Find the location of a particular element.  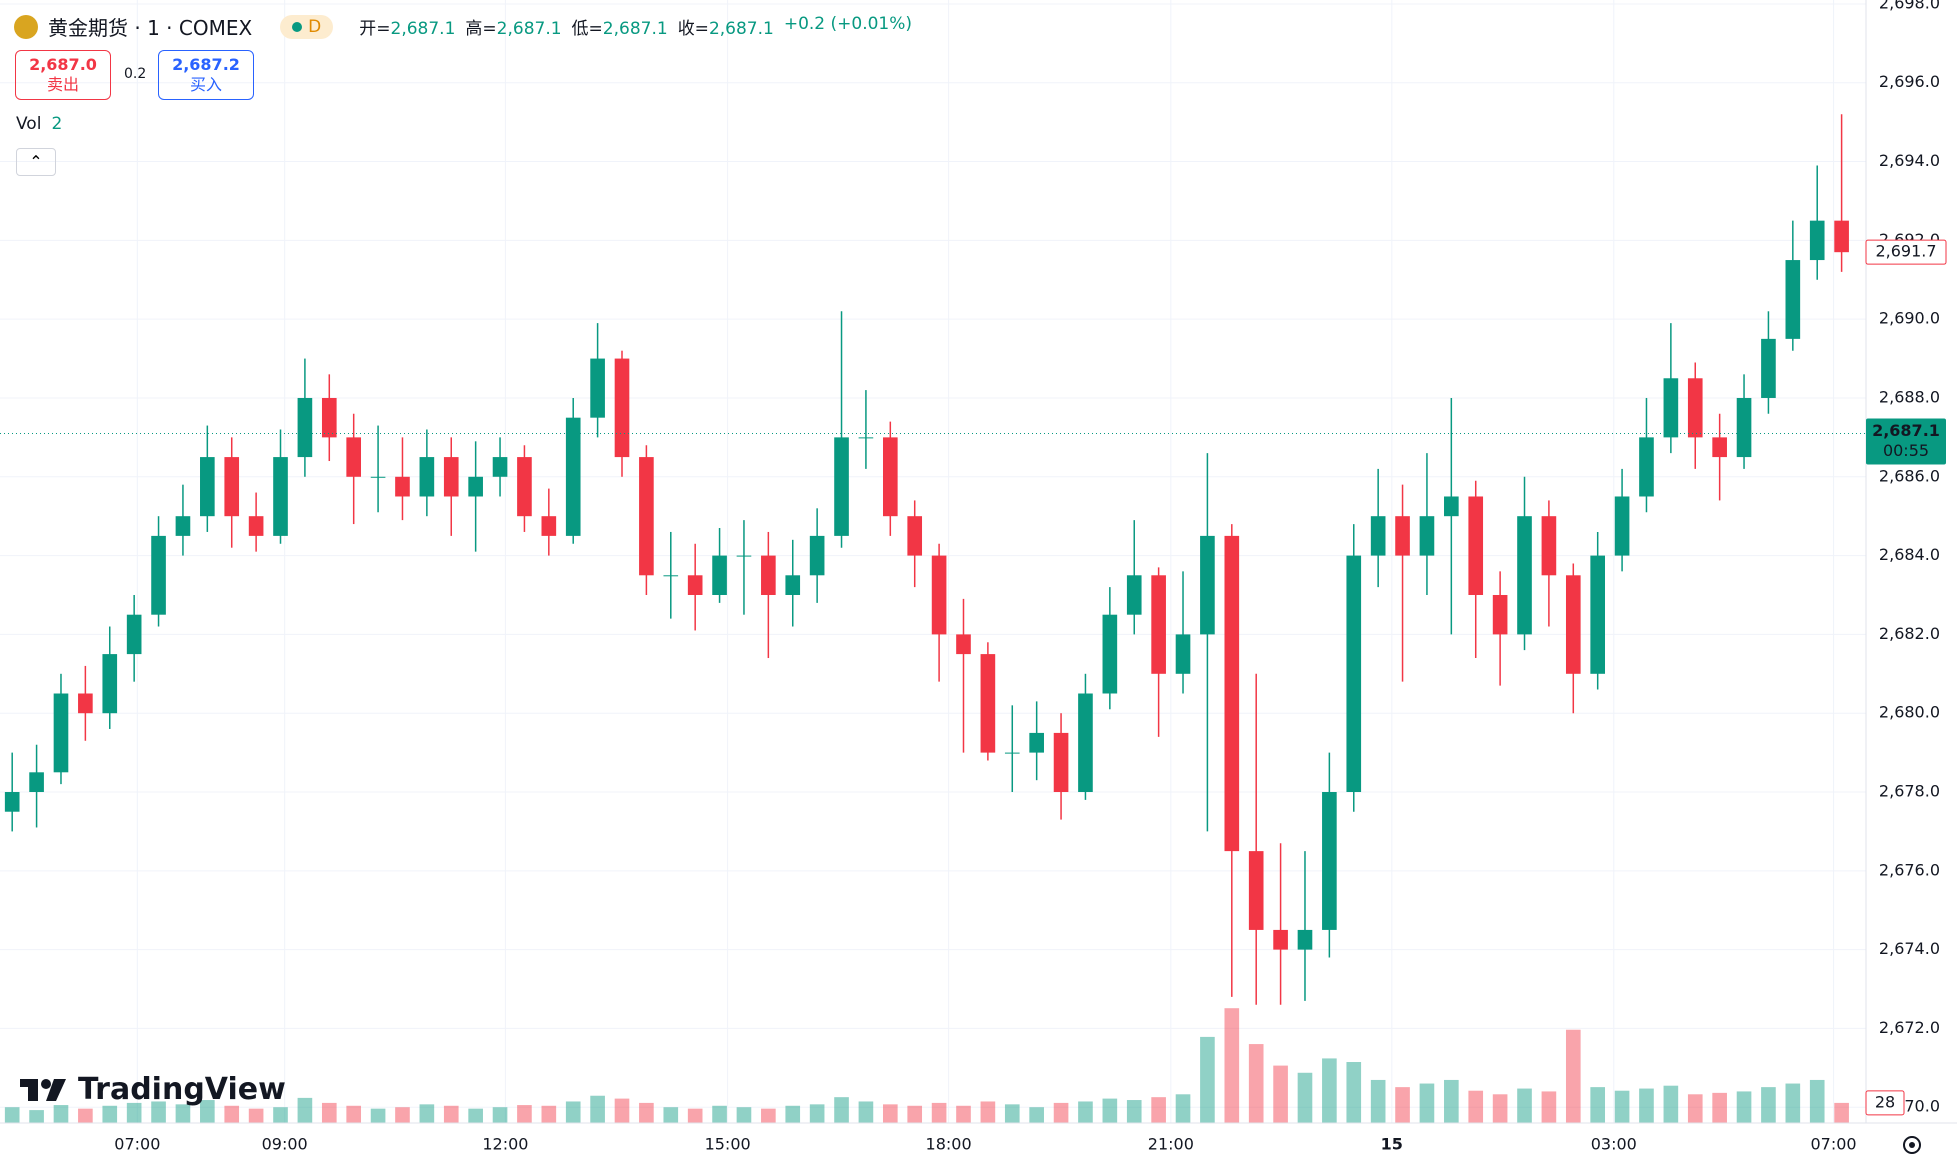

buy-button: 2,687.2 买入 is located at coordinates (206, 75).